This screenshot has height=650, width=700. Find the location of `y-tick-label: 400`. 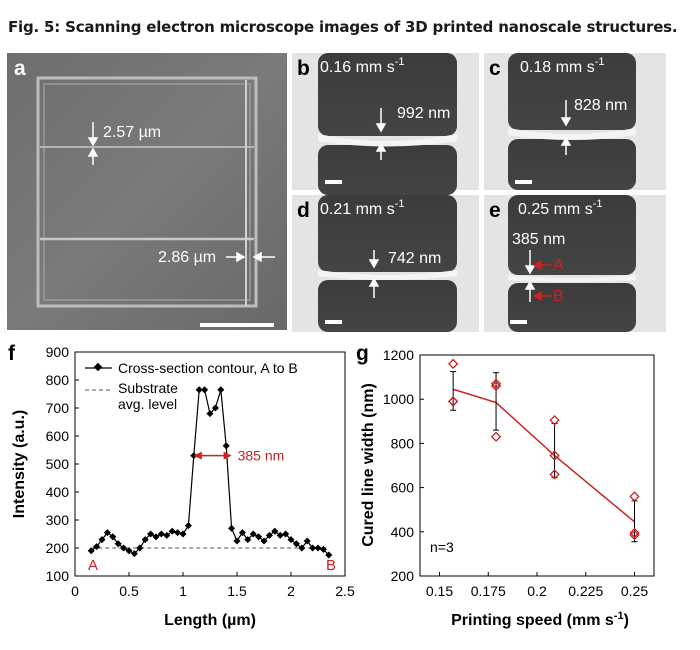

y-tick-label: 400 is located at coordinates (58, 492).